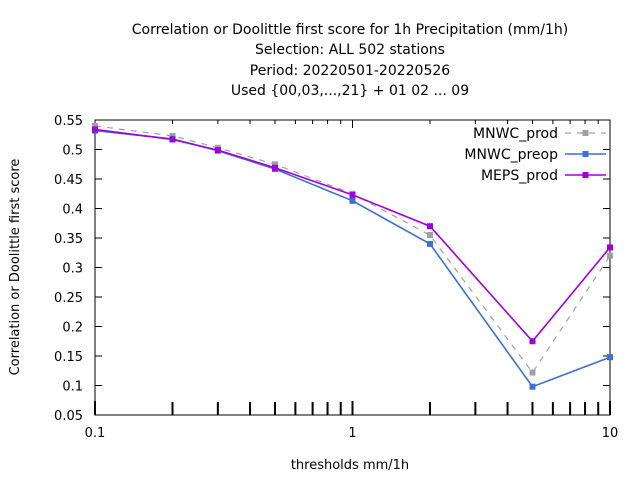  Describe the element at coordinates (68, 298) in the screenshot. I see `y-tick-label: 0.25` at that location.